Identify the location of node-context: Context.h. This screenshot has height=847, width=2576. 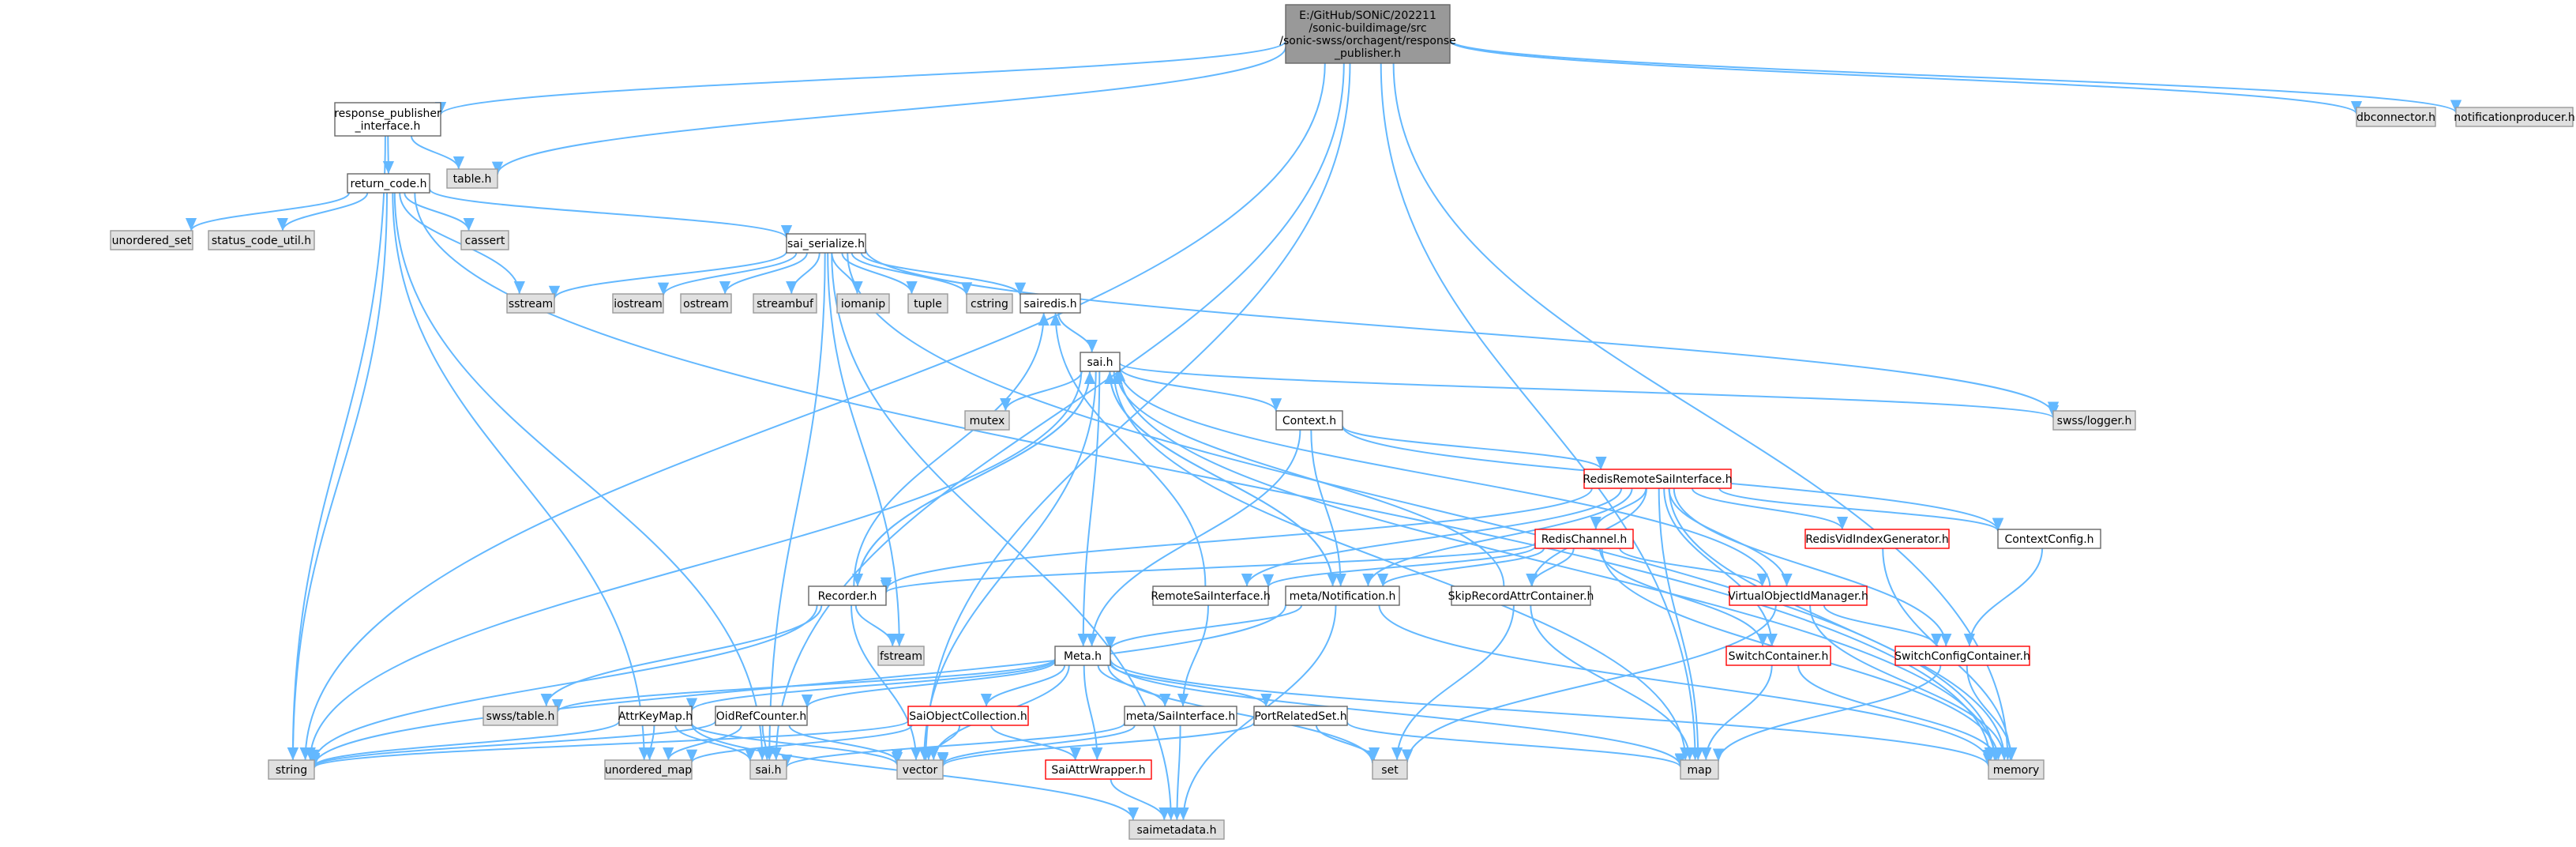
(1309, 421).